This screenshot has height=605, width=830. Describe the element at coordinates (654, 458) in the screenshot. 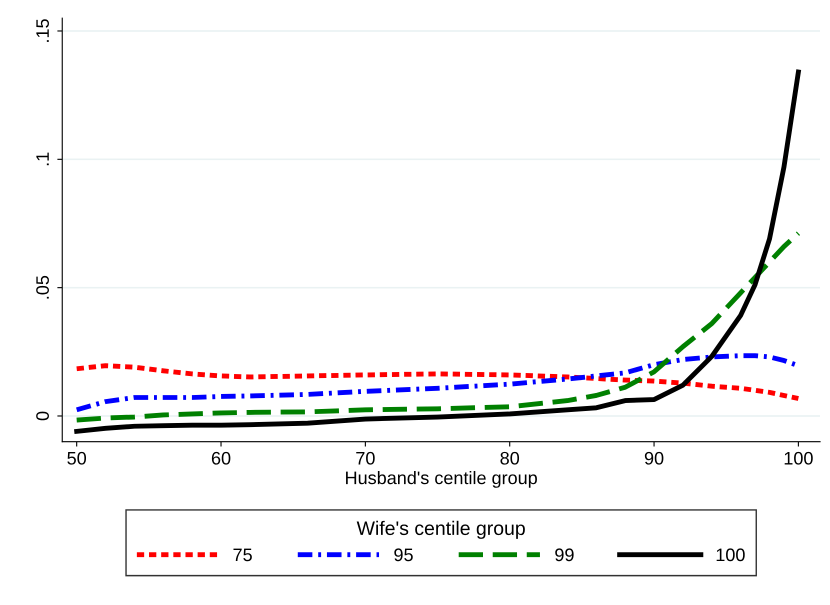

I see `x-tick-label: 90` at that location.